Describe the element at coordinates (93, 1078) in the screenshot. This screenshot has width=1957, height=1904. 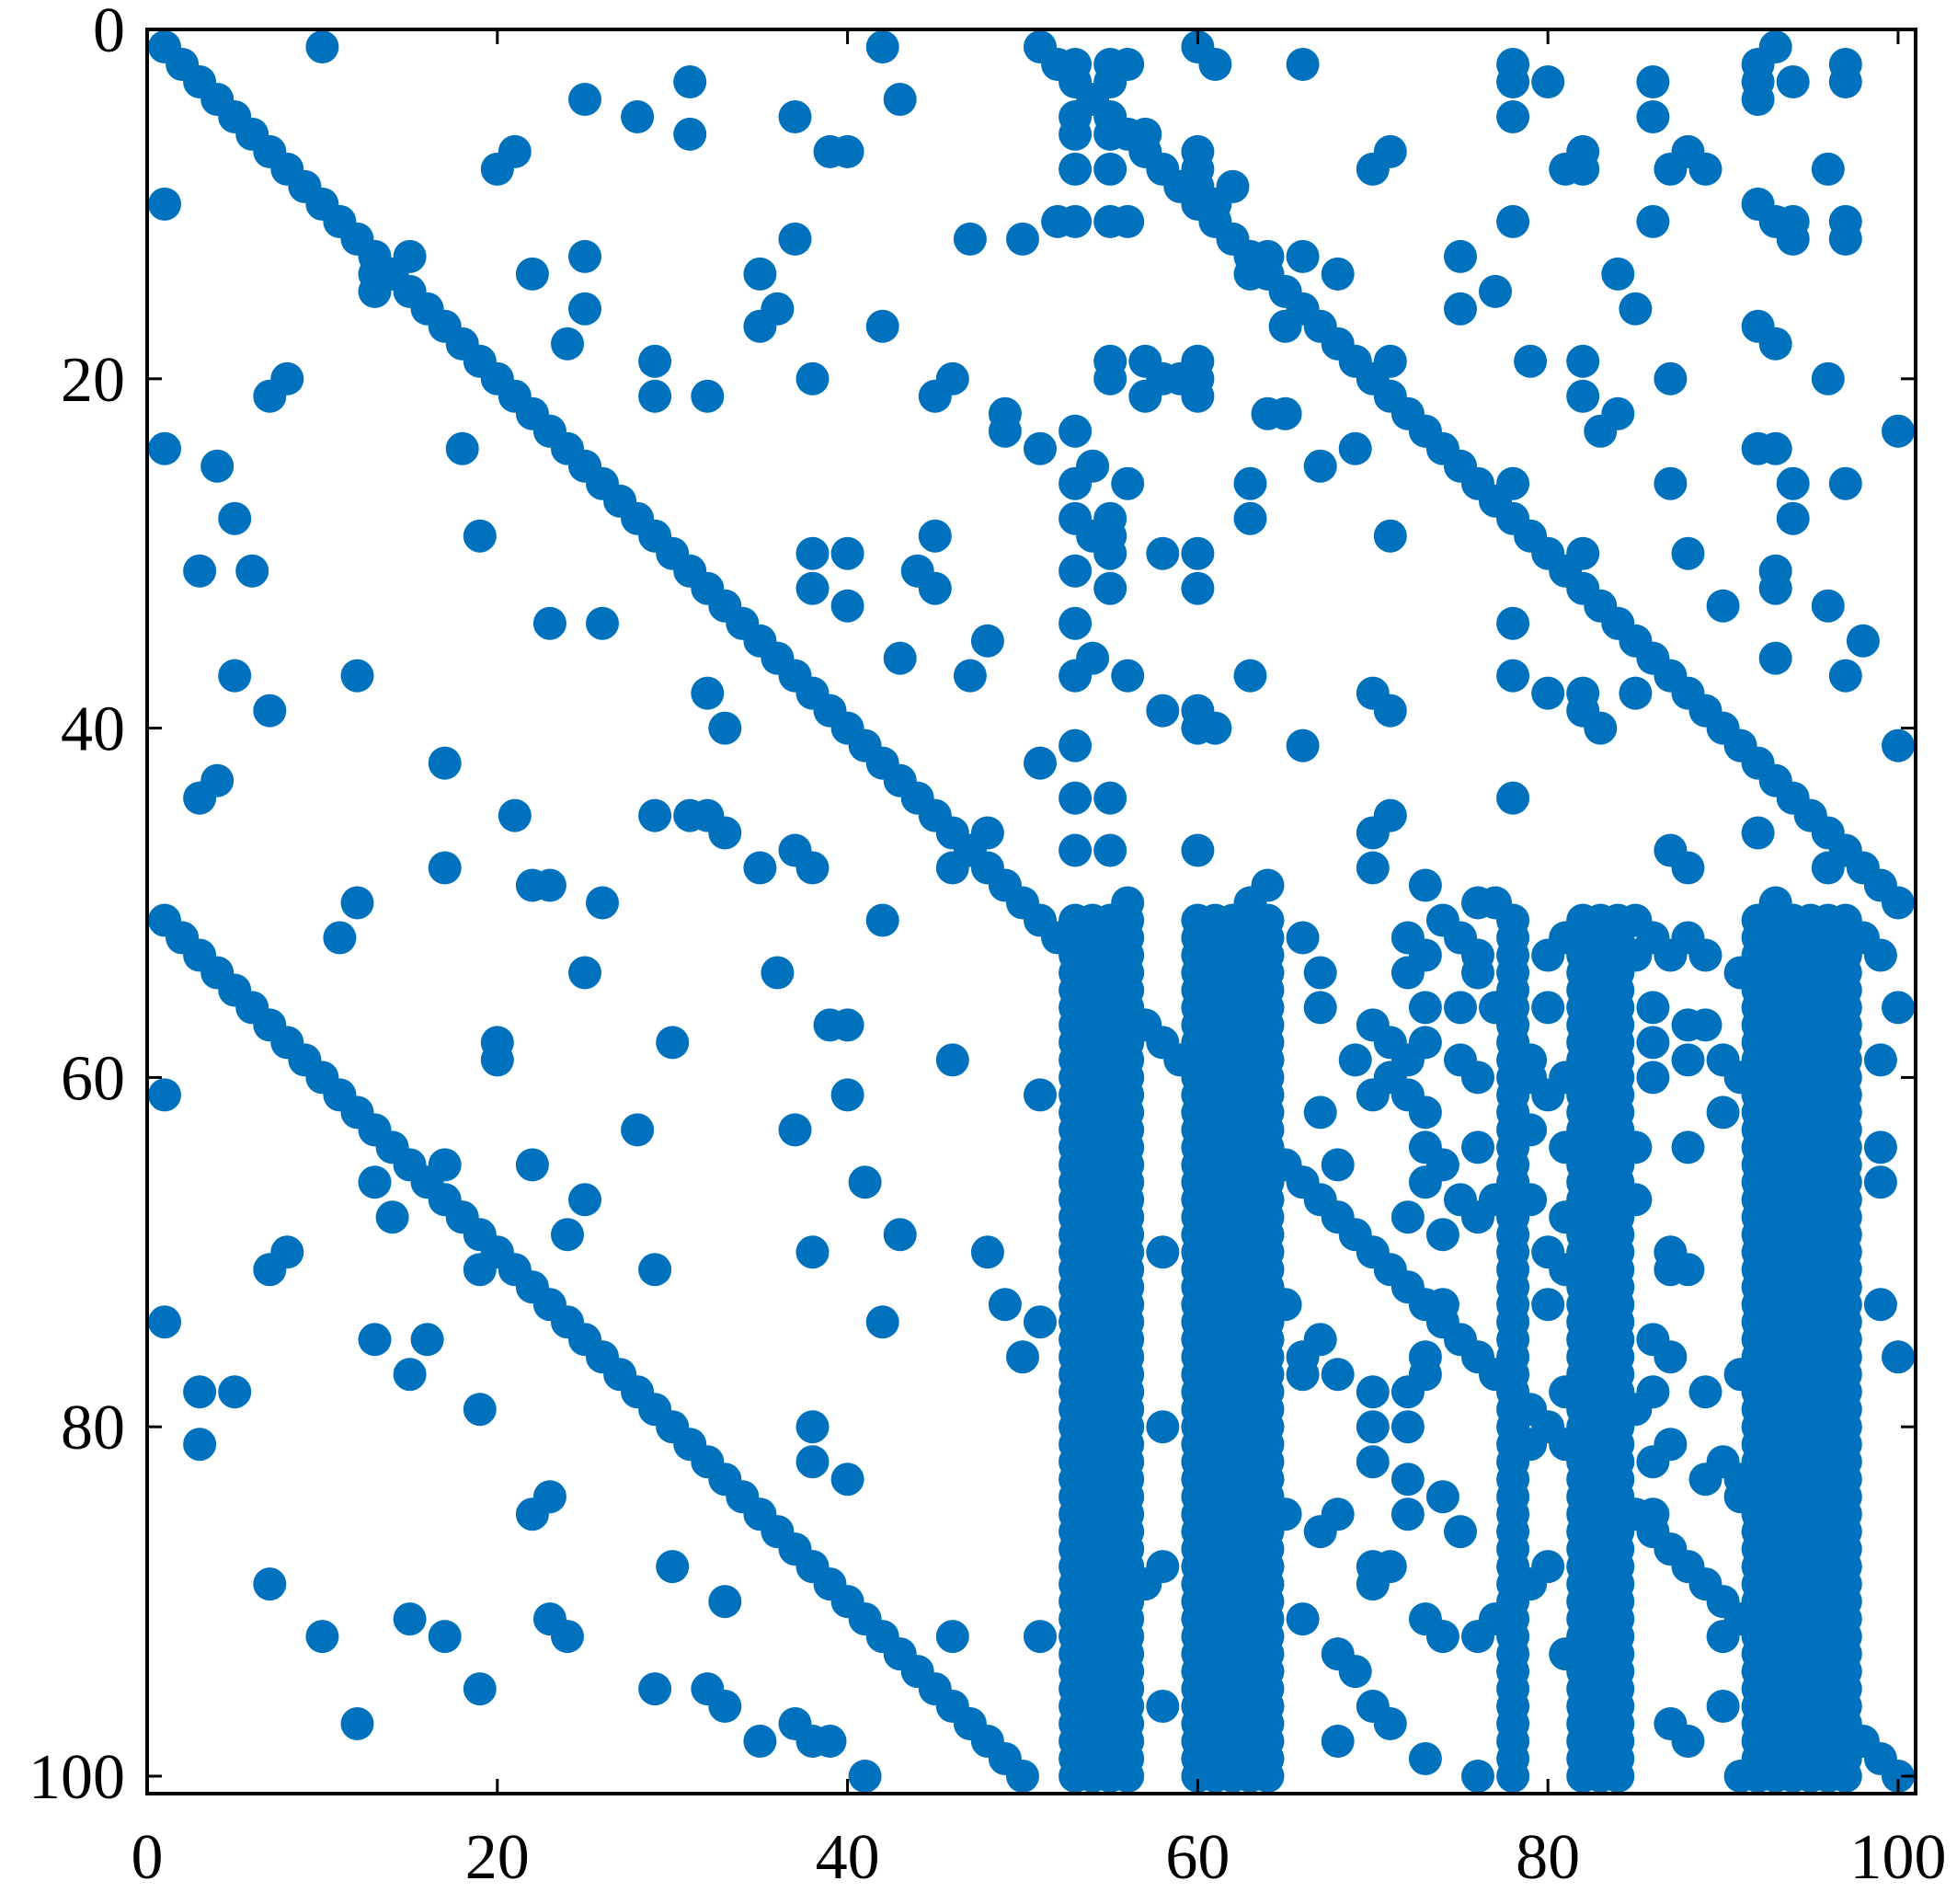
I see `y-tick-label: 60` at that location.